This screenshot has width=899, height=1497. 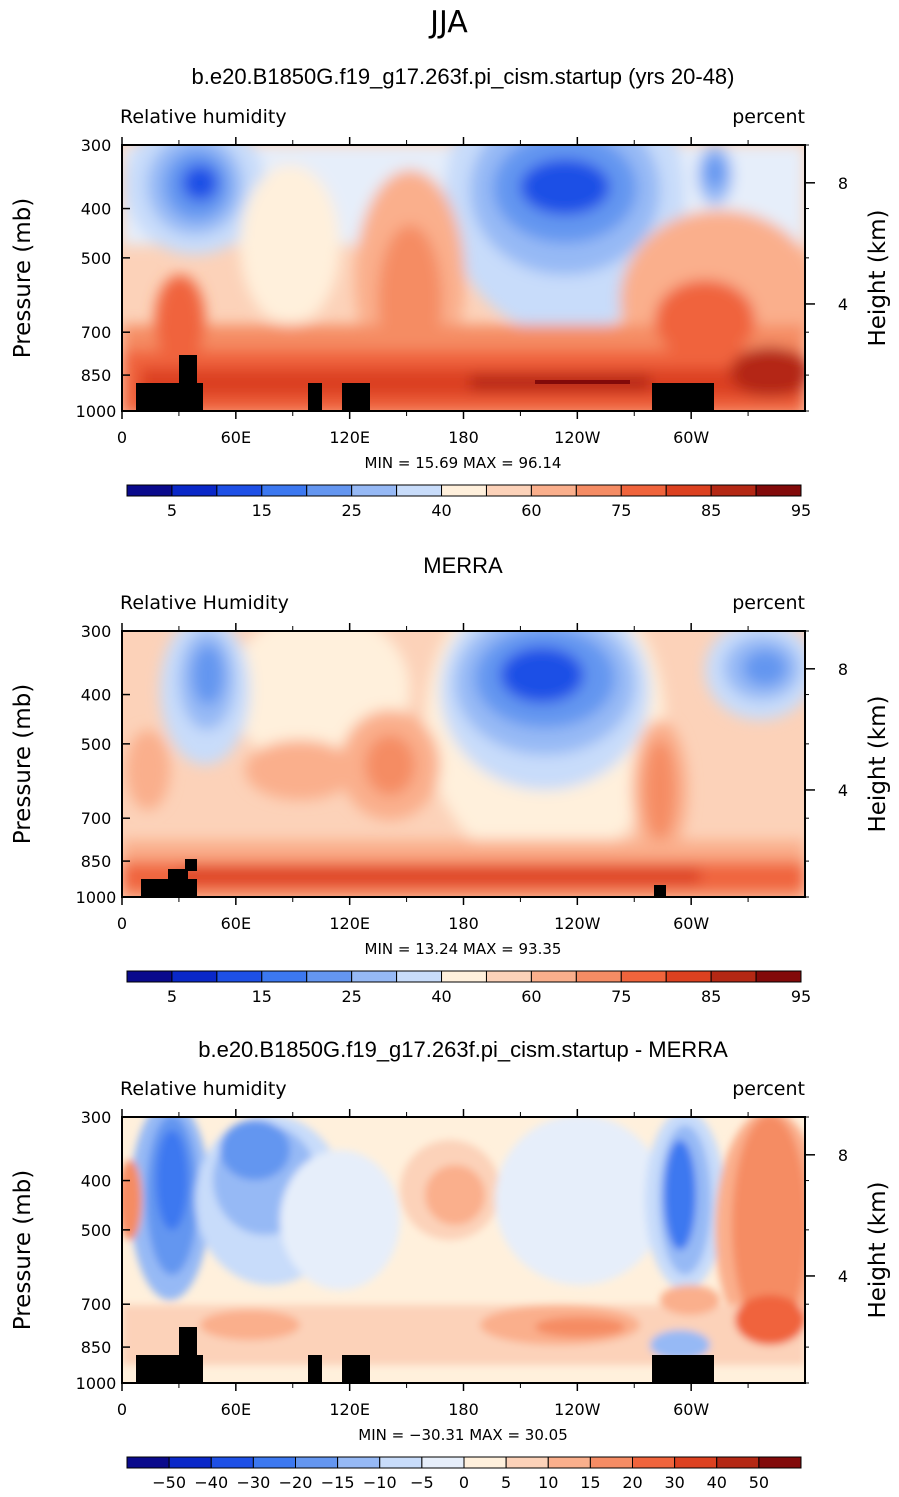 What do you see at coordinates (463, 923) in the screenshot?
I see `x-tick-label: 180` at bounding box center [463, 923].